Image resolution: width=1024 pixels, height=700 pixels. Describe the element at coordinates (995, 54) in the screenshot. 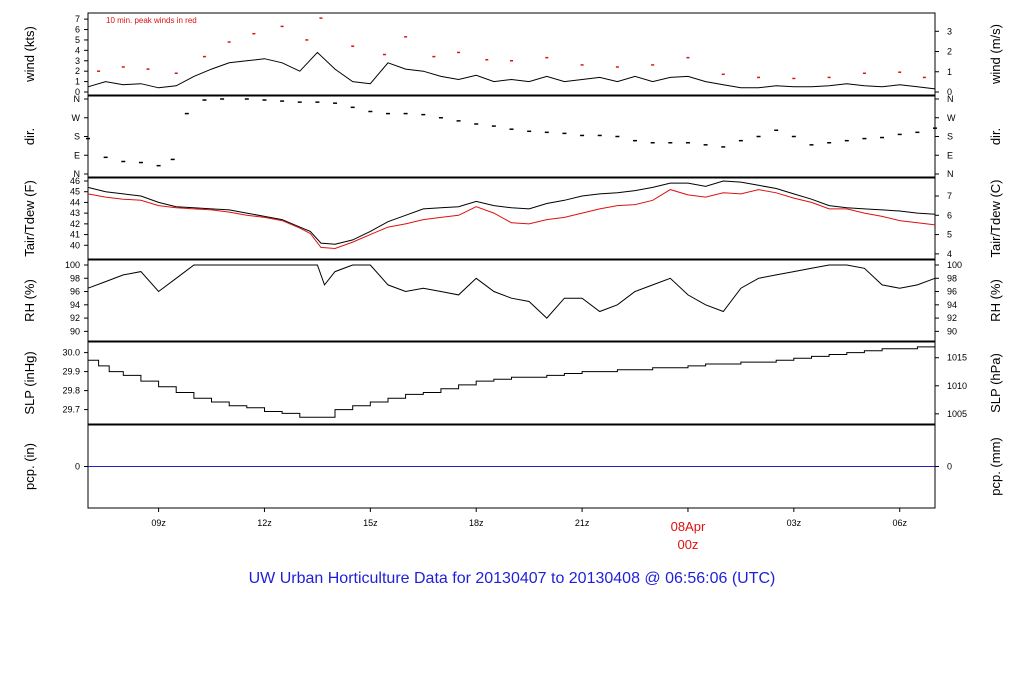

I see `y-axis-title-right: wind (m/s)` at that location.